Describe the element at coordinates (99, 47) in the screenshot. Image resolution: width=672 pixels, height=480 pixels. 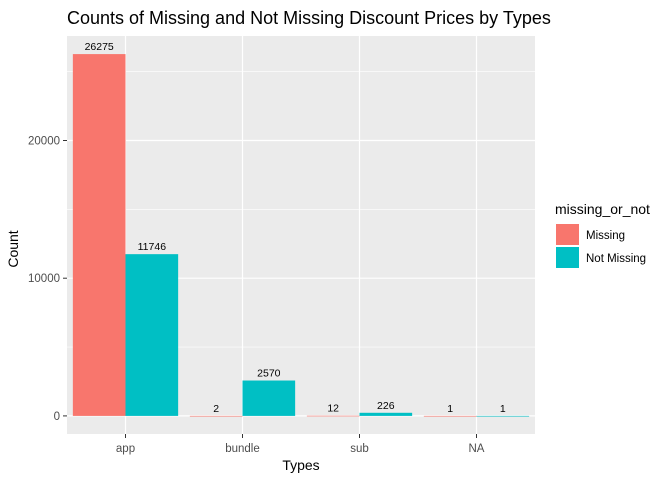
I see `data-label: 26275` at that location.